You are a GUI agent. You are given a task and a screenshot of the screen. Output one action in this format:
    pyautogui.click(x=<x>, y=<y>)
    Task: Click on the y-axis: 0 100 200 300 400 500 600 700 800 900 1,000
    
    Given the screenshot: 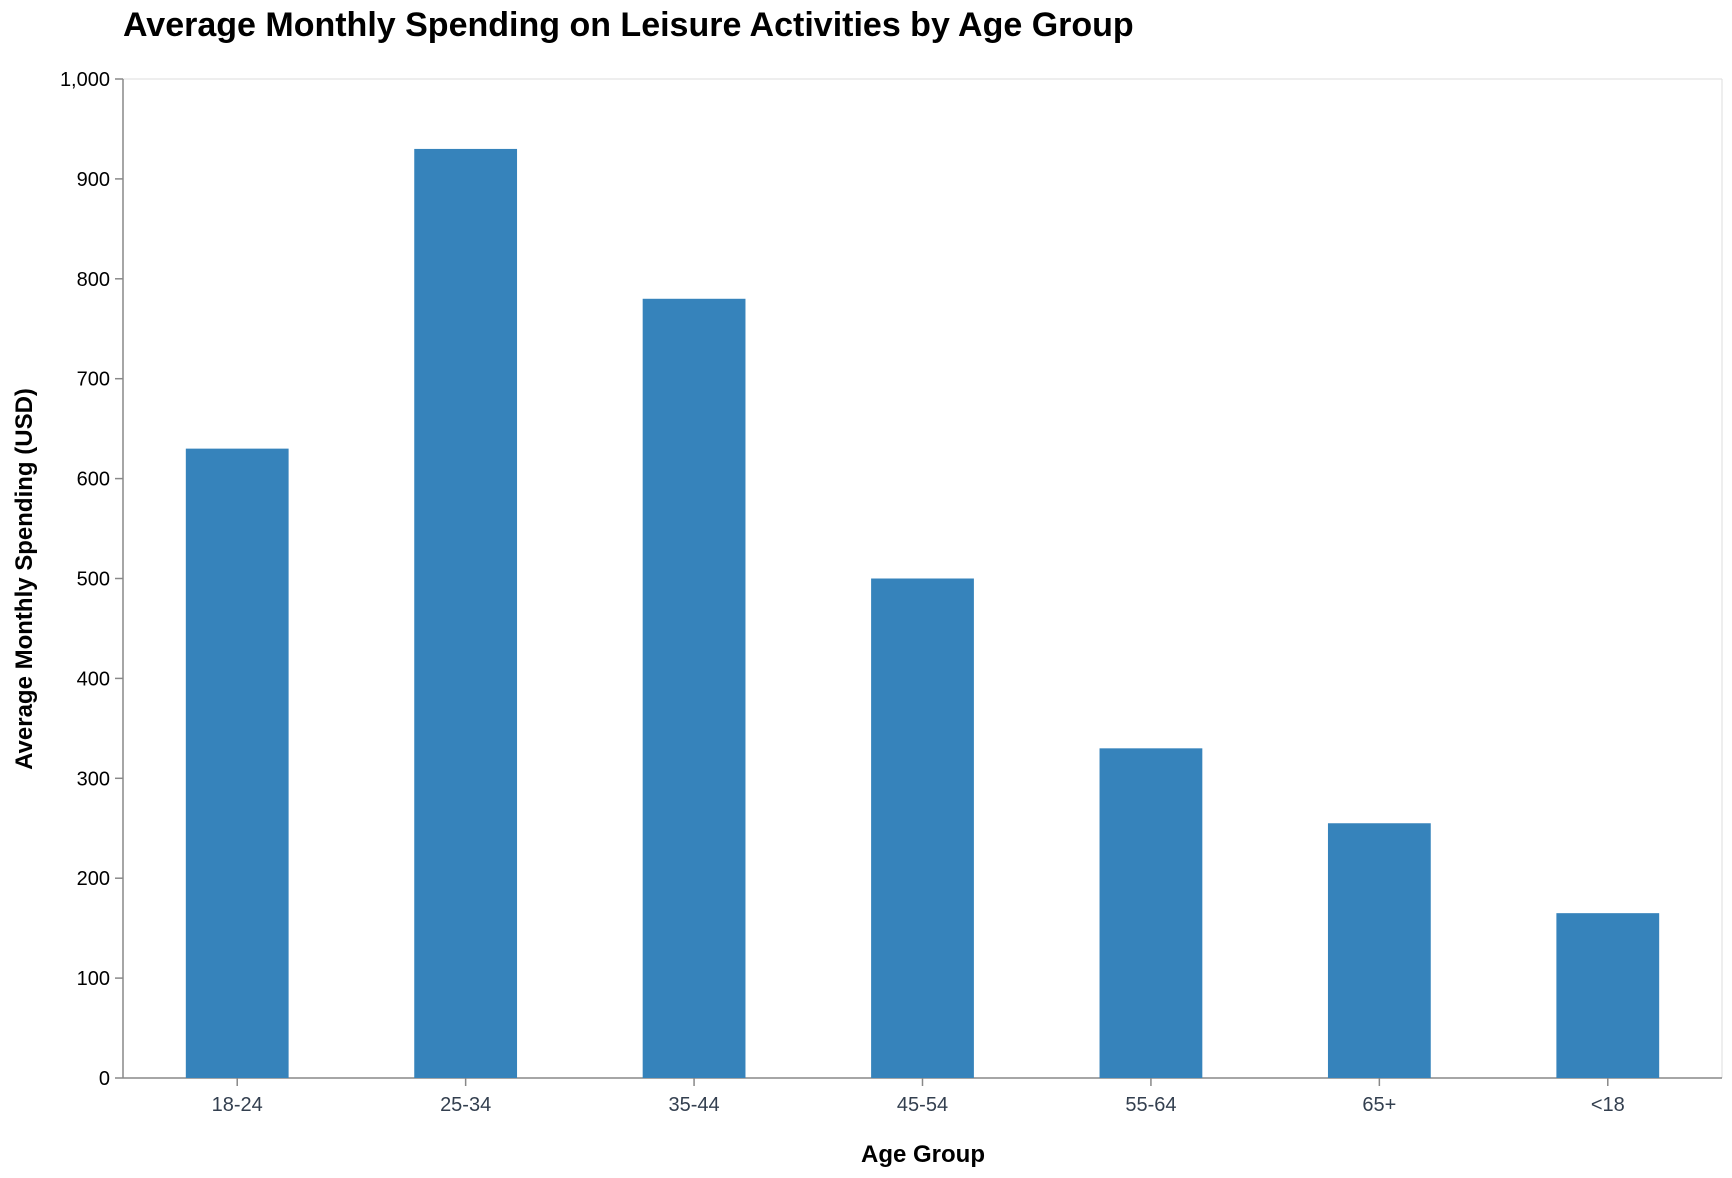 What is the action you would take?
    pyautogui.click(x=92, y=579)
    